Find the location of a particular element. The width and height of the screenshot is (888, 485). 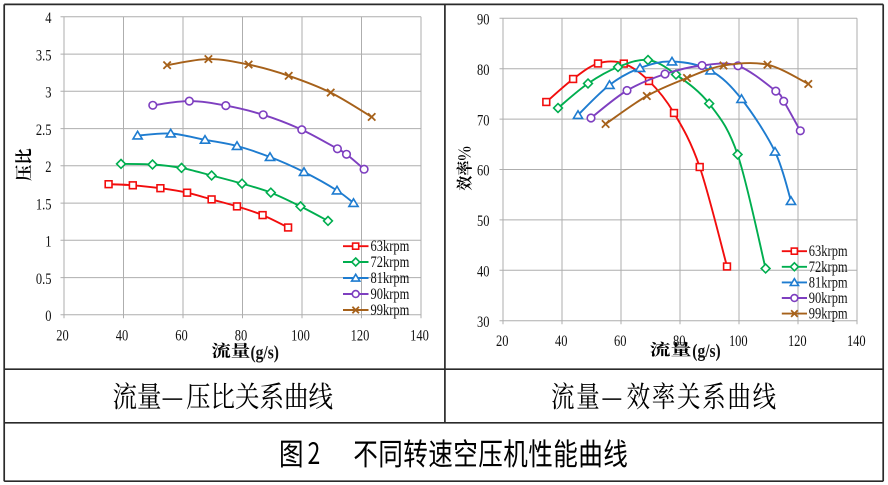

svg-text: 90 is located at coordinates (483, 20).